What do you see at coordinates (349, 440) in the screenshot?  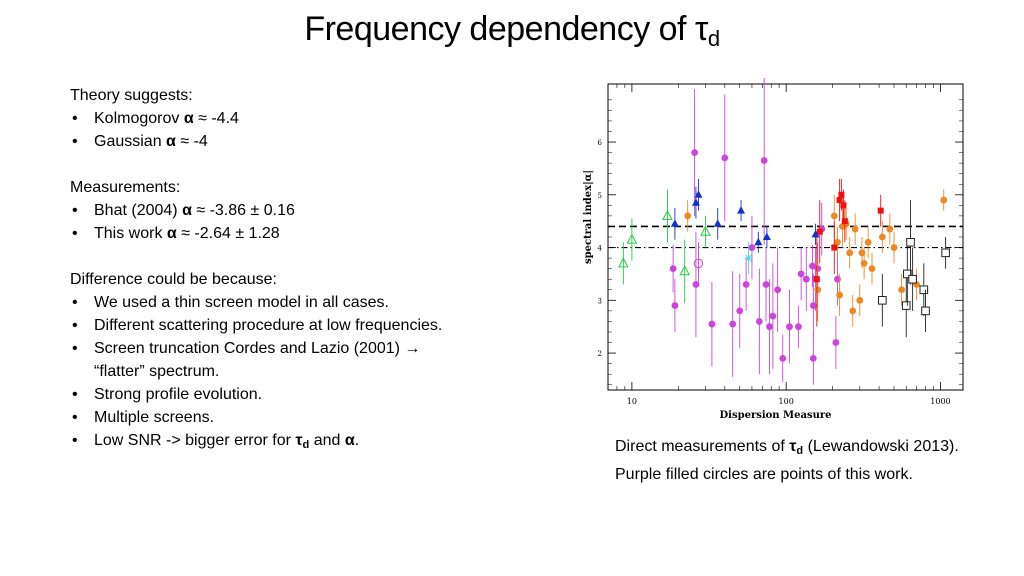 I see `snr-alpha: α` at bounding box center [349, 440].